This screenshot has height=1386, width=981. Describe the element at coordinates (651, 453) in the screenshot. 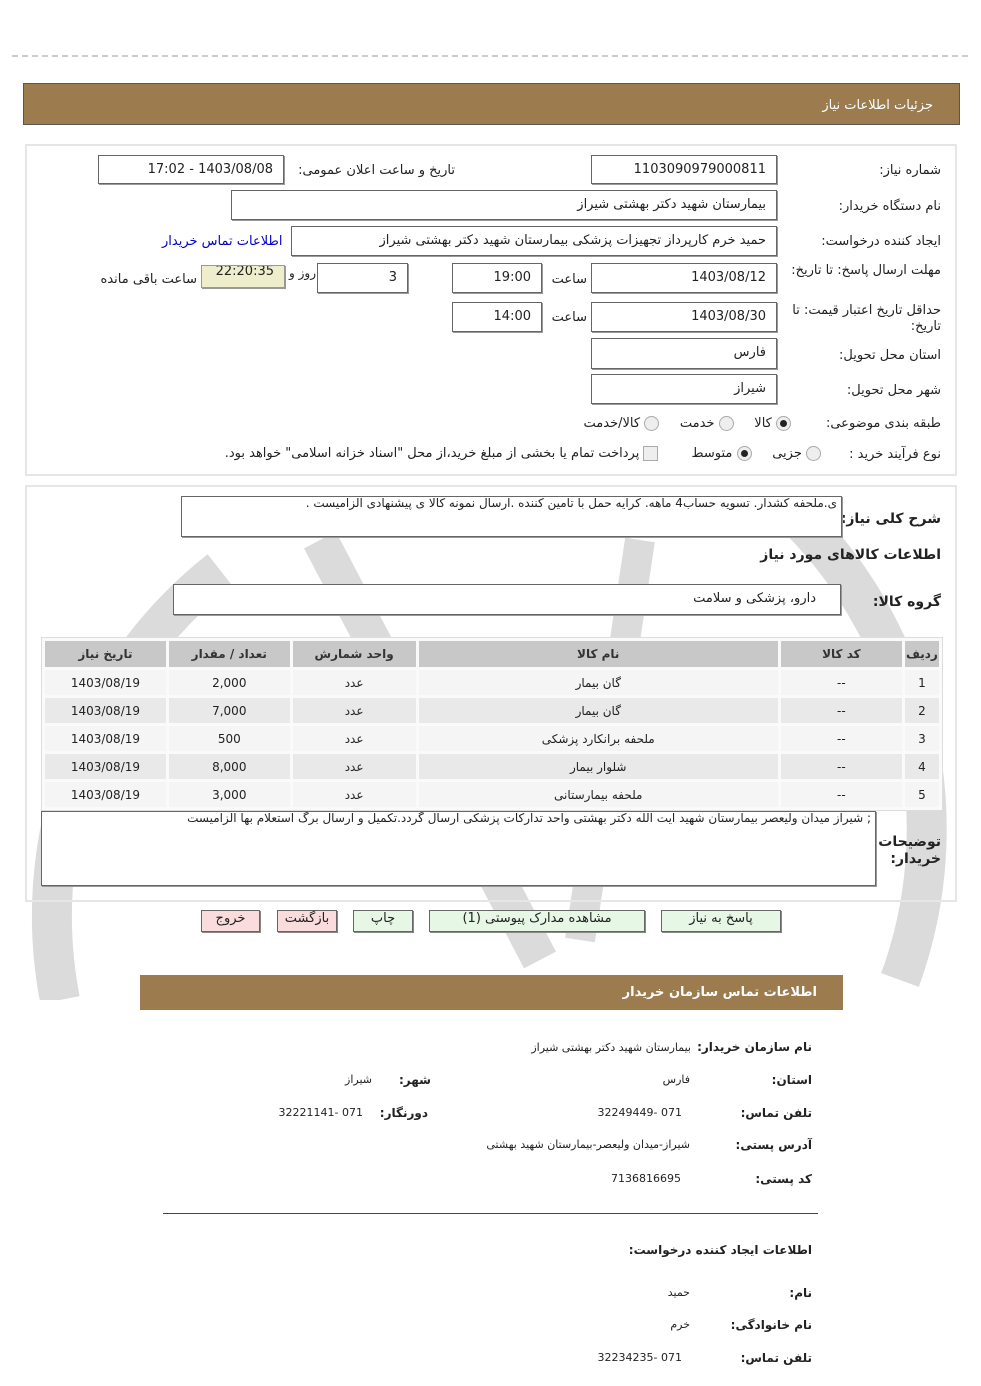

I see `checkbox-icon` at that location.